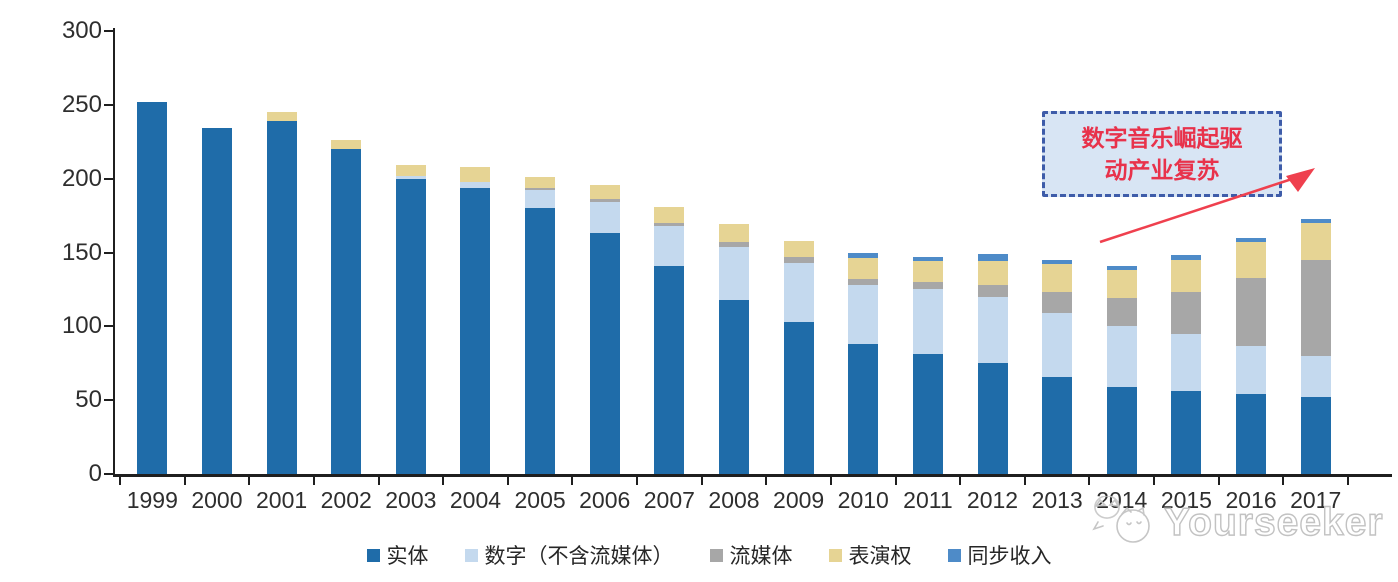 The image size is (1398, 582). I want to click on bar-2015-performance-rights, so click(1186, 276).